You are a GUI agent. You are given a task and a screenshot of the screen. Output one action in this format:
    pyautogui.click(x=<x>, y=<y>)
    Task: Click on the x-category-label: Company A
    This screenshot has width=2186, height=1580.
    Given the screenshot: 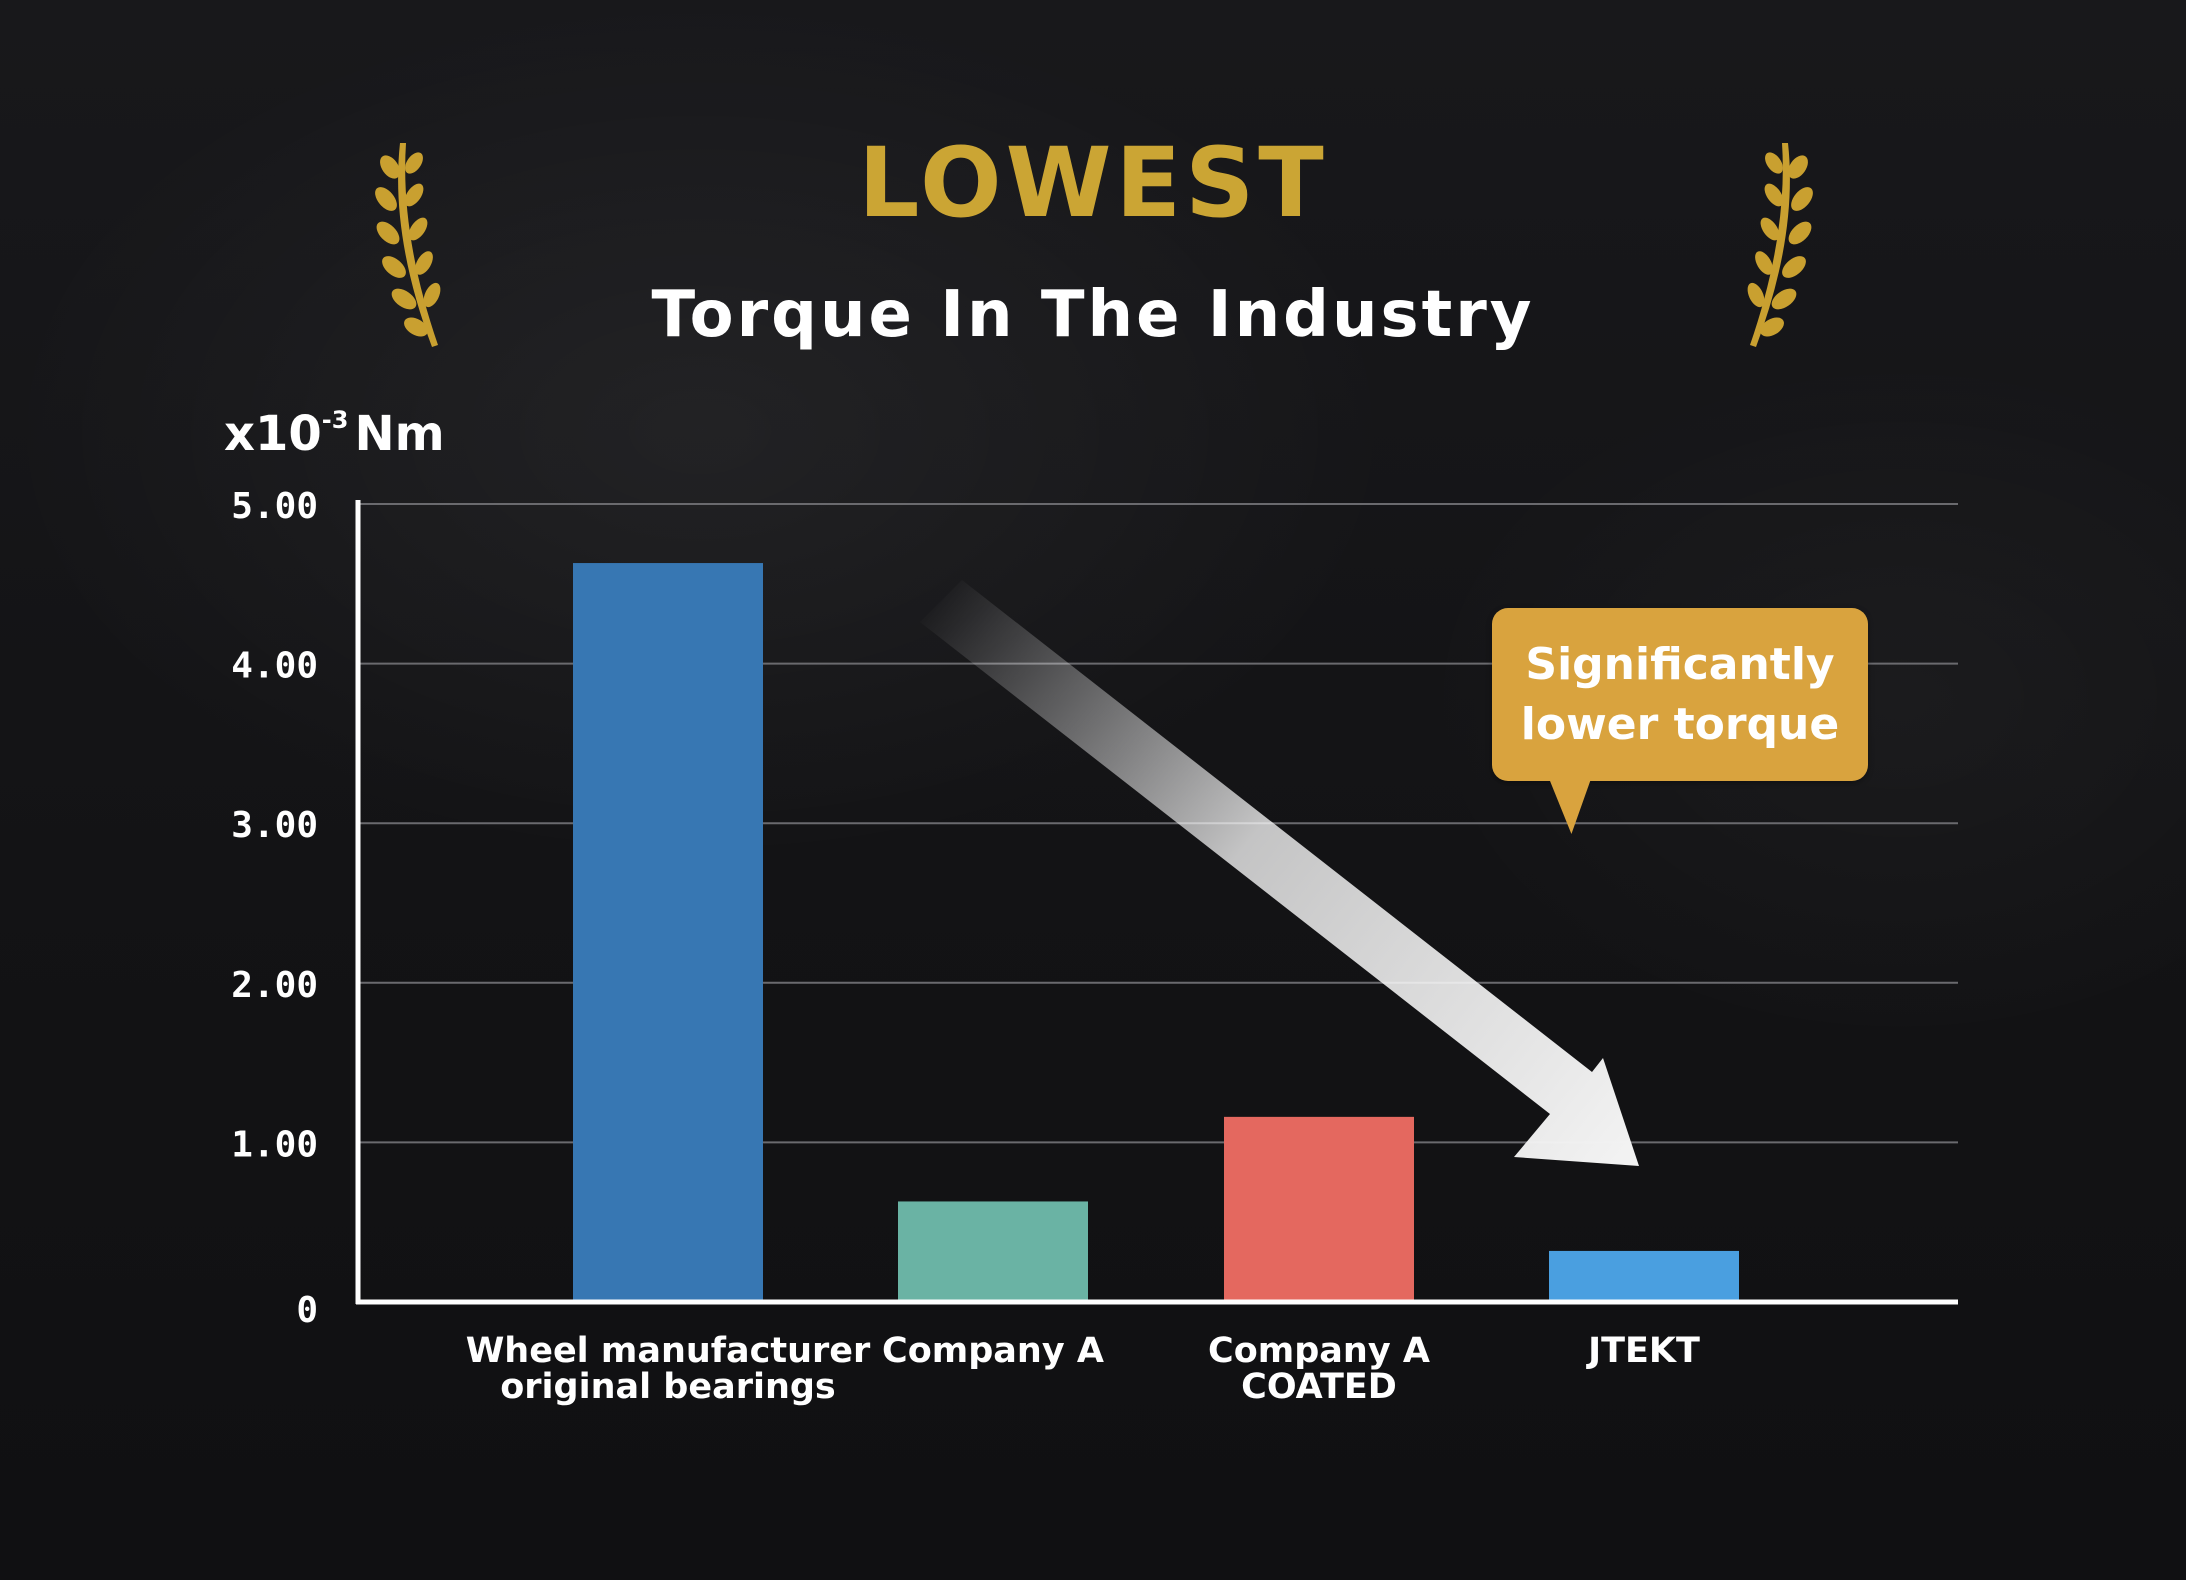 What is the action you would take?
    pyautogui.click(x=993, y=1351)
    